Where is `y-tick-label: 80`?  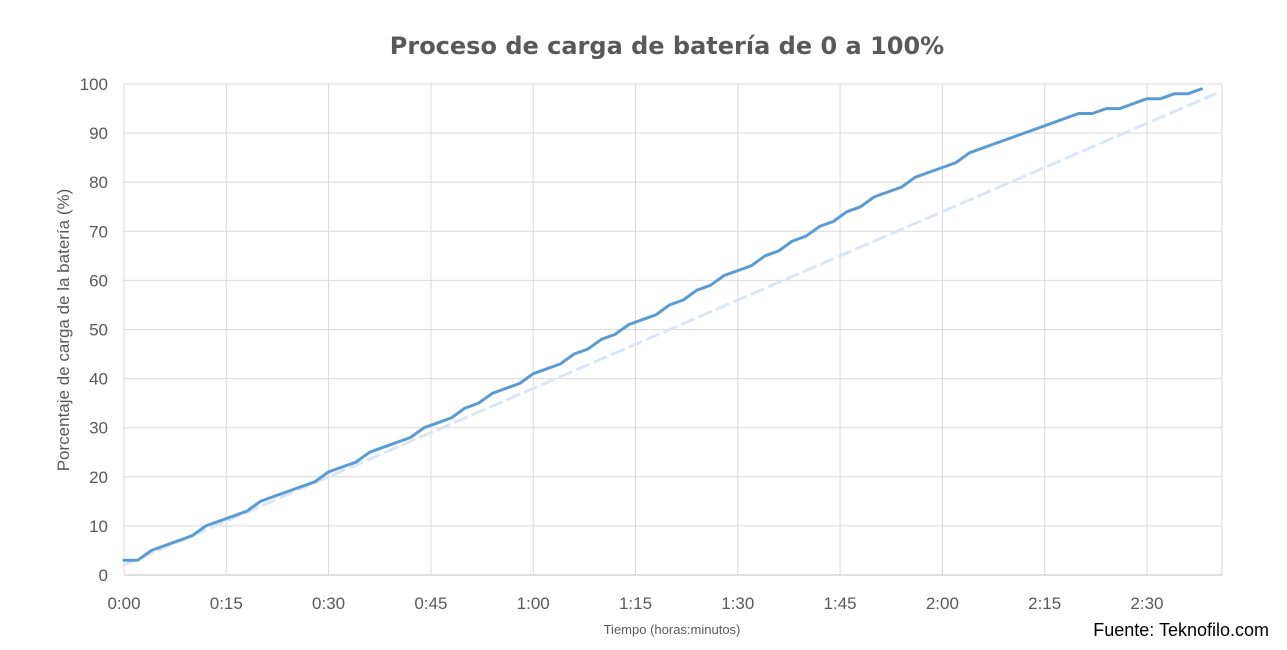
y-tick-label: 80 is located at coordinates (98, 182).